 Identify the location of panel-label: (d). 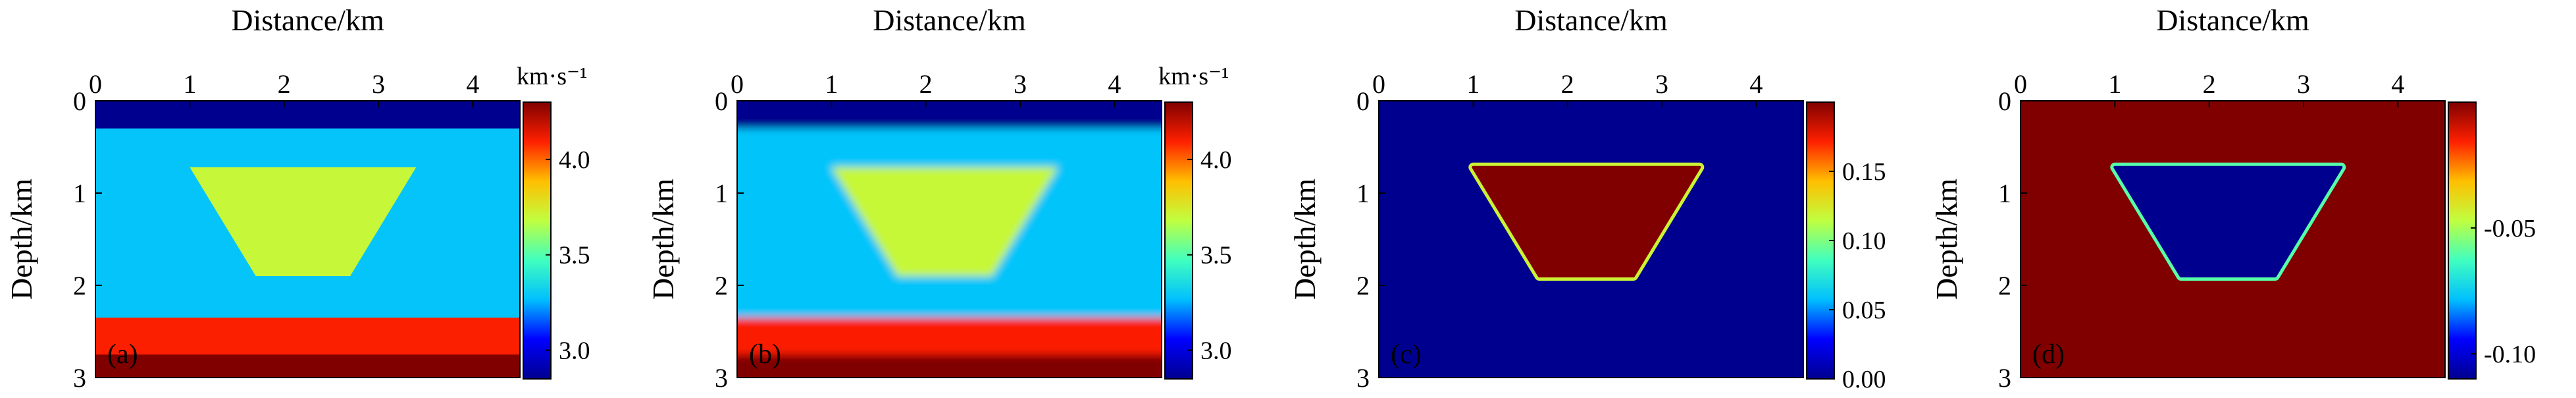
(2048, 354).